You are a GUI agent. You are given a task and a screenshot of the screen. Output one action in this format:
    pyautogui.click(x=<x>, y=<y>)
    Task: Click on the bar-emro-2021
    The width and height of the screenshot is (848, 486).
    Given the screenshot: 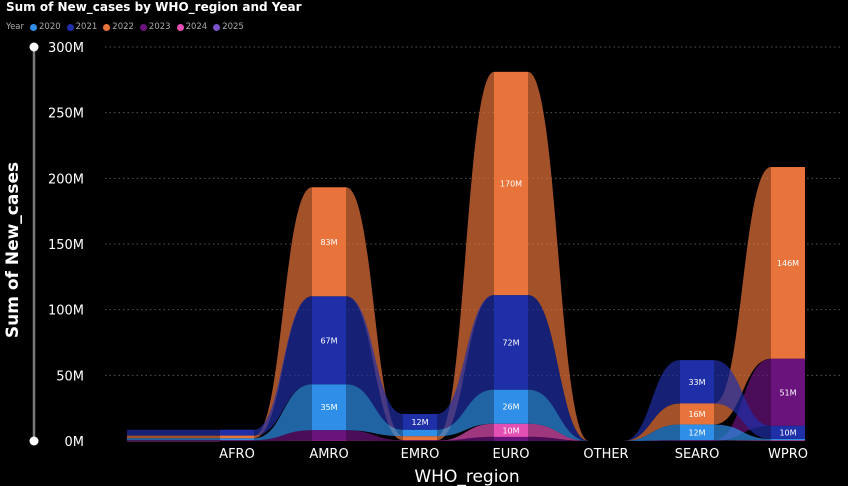 What is the action you would take?
    pyautogui.click(x=420, y=421)
    